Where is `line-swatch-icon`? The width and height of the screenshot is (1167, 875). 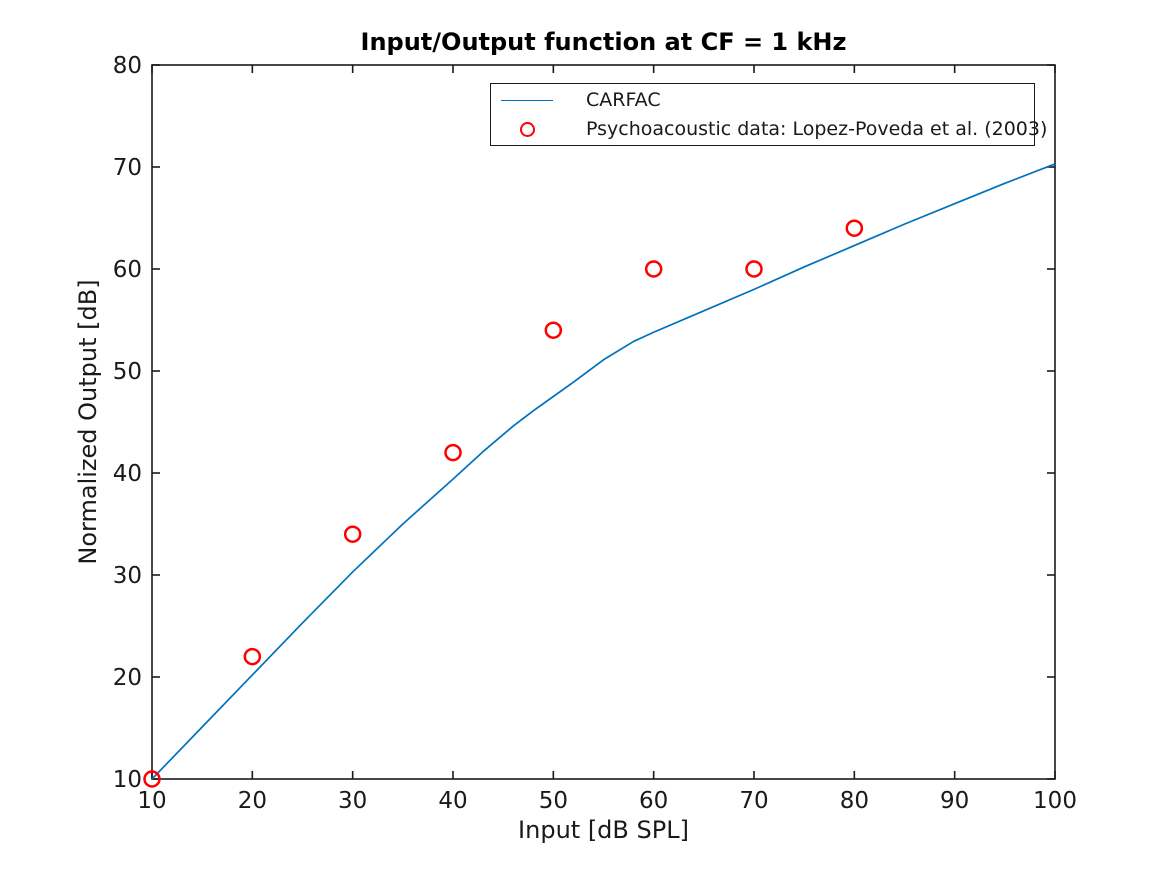
line-swatch-icon is located at coordinates (527, 100).